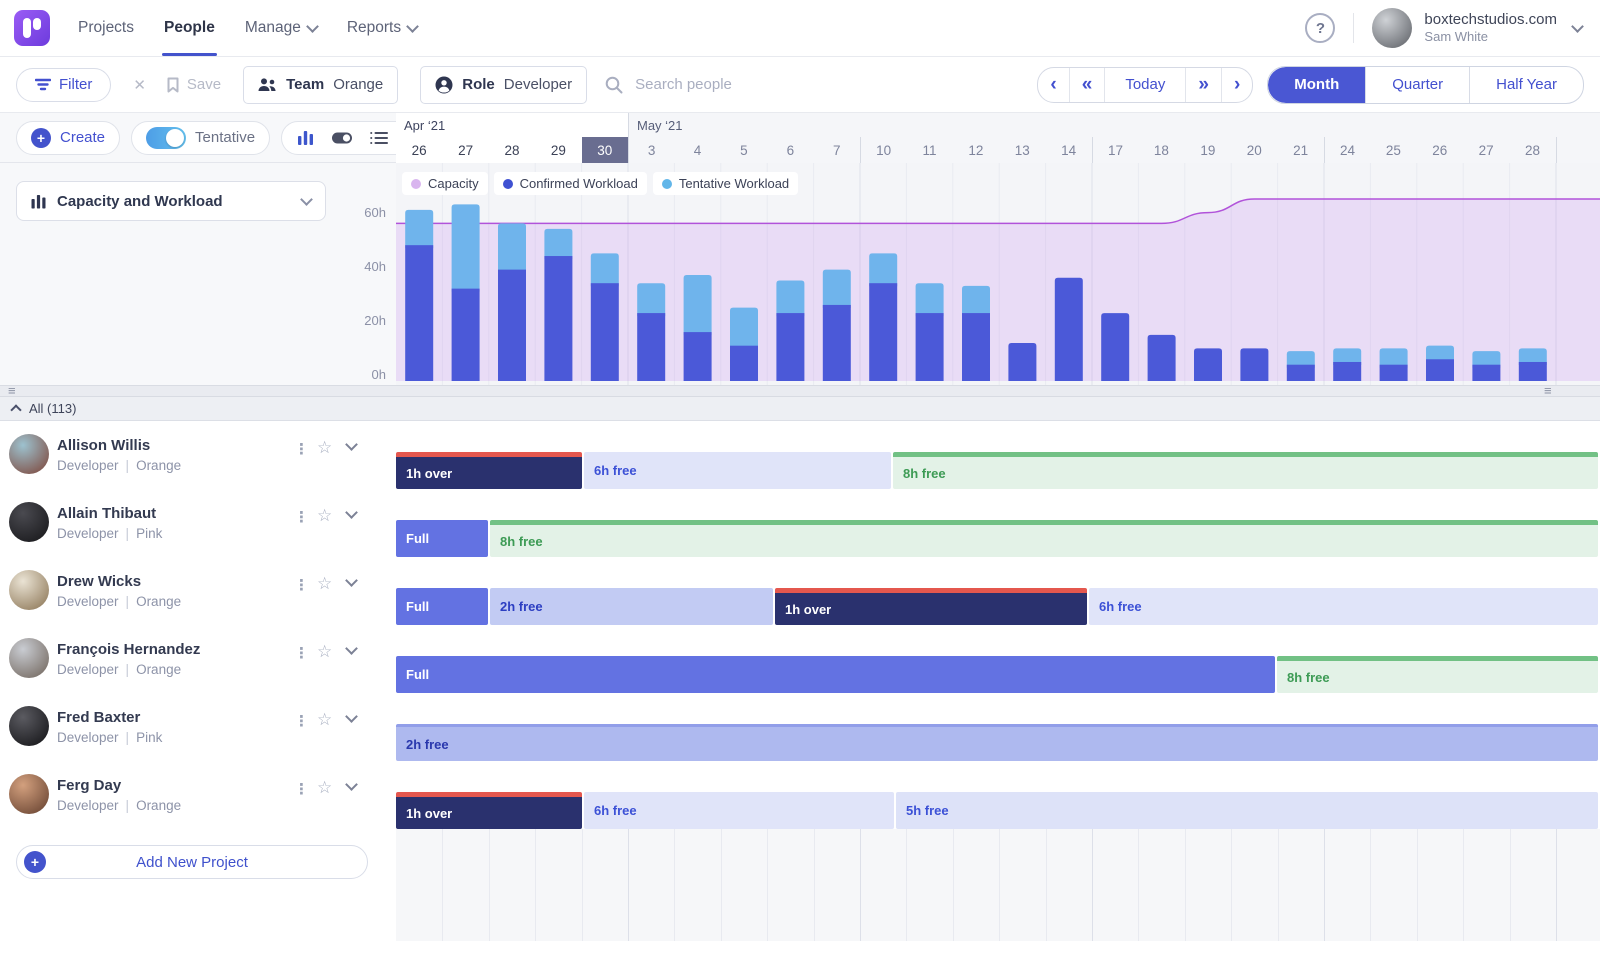 The height and width of the screenshot is (960, 1600). What do you see at coordinates (1392, 28) in the screenshot?
I see `account-avatar` at bounding box center [1392, 28].